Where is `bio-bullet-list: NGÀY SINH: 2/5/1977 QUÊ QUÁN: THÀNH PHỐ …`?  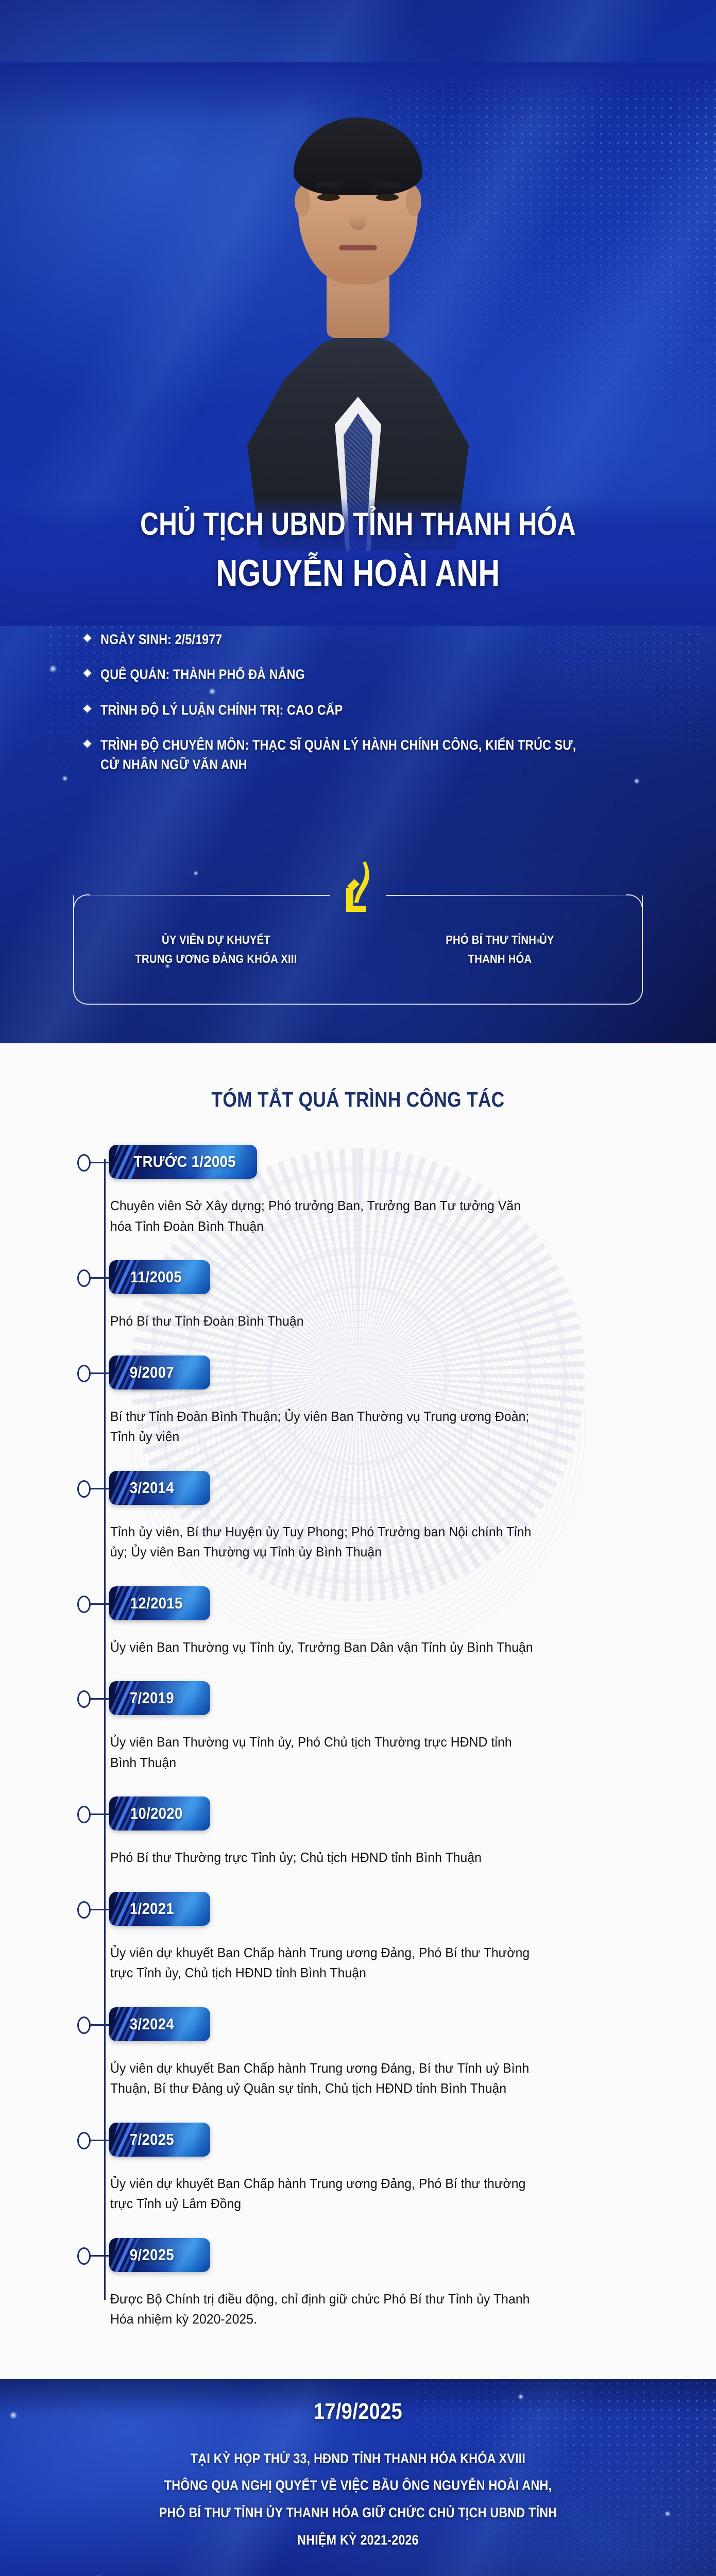
bio-bullet-list: NGÀY SINH: 2/5/1977 QUÊ QUÁN: THÀNH PHỐ … is located at coordinates (367, 710).